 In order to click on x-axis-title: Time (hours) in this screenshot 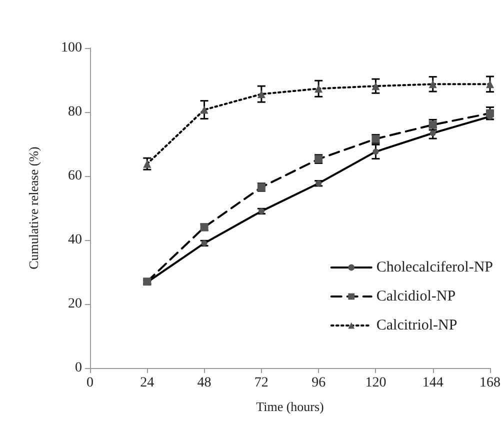, I will do `click(290, 406)`.